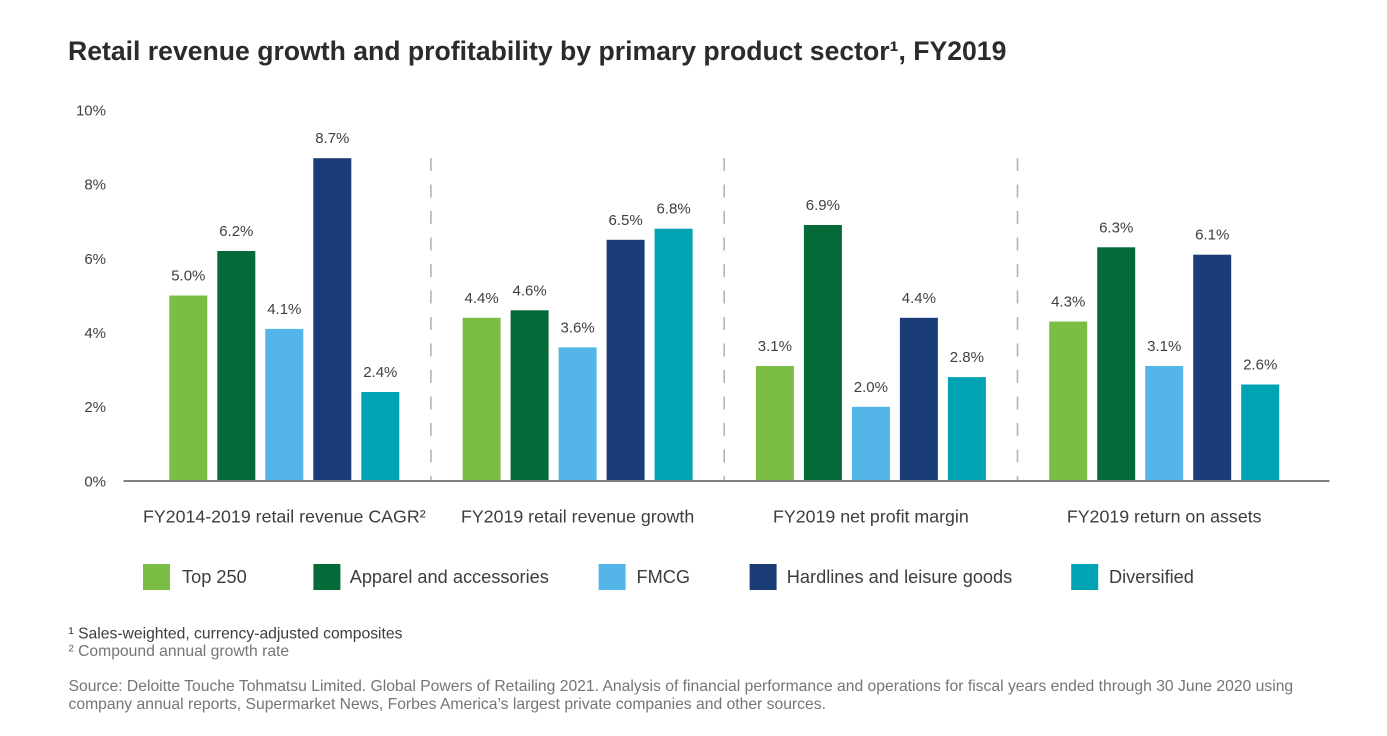  I want to click on svg-text: FY2019 net profit margin, so click(871, 517).